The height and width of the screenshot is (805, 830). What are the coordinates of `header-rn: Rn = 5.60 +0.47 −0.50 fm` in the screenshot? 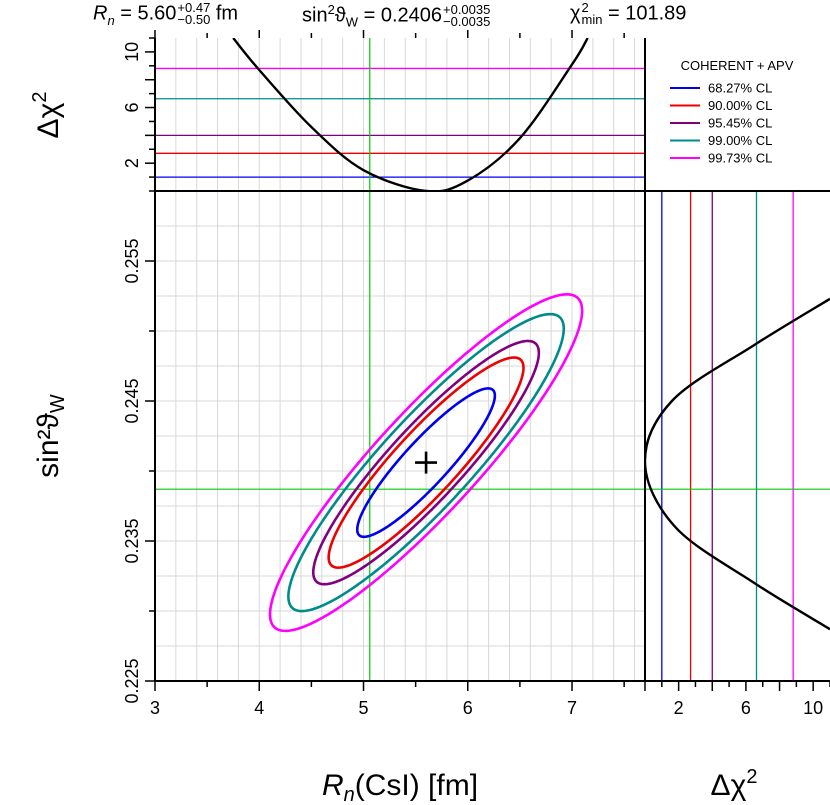 It's located at (166, 14).